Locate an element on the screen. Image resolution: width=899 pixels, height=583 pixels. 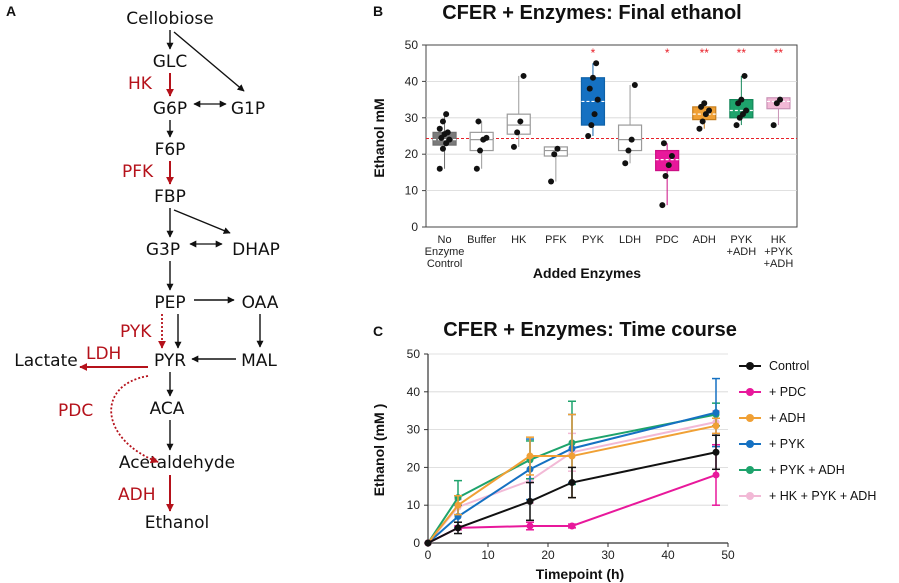
category-label: No is located at coordinates (445, 240).